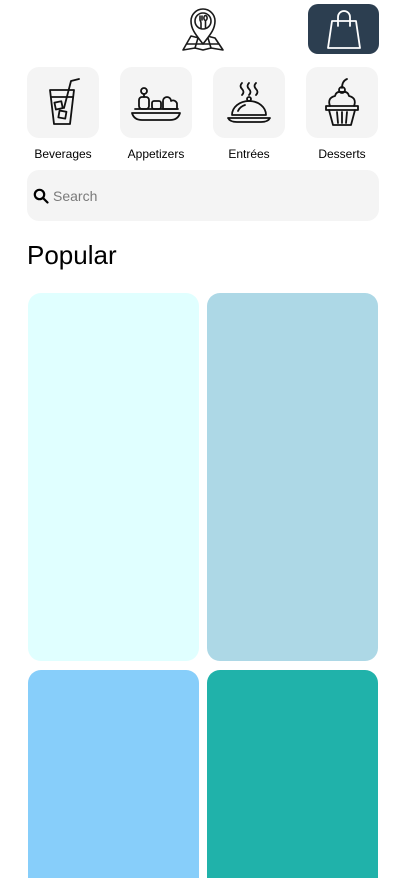 The width and height of the screenshot is (406, 878). I want to click on category-beverages: Beverages, so click(63, 115).